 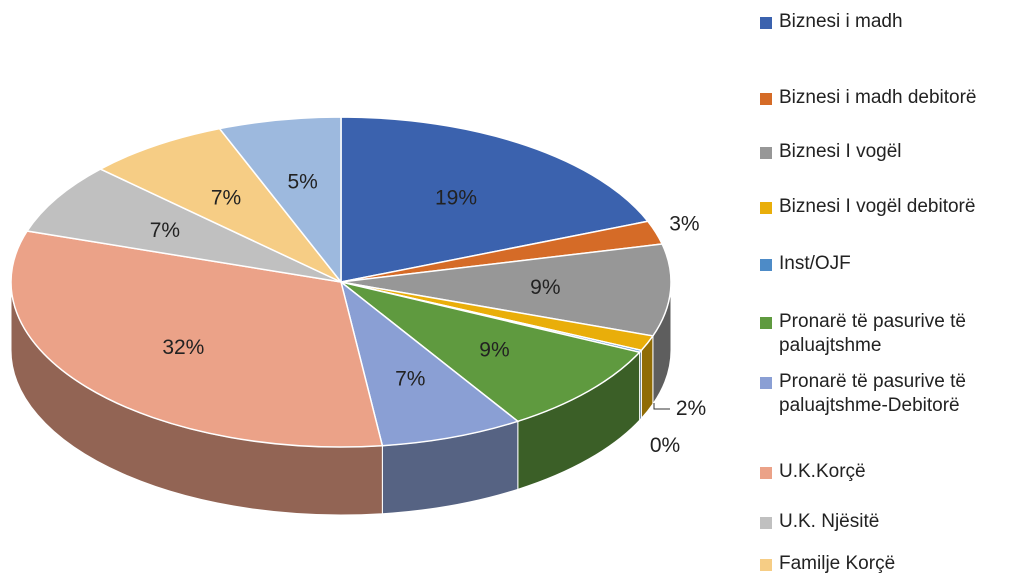 I want to click on legend-item-biznesi-i-madh-debitore-1: Biznesi i madh debitorë, so click(x=894, y=98).